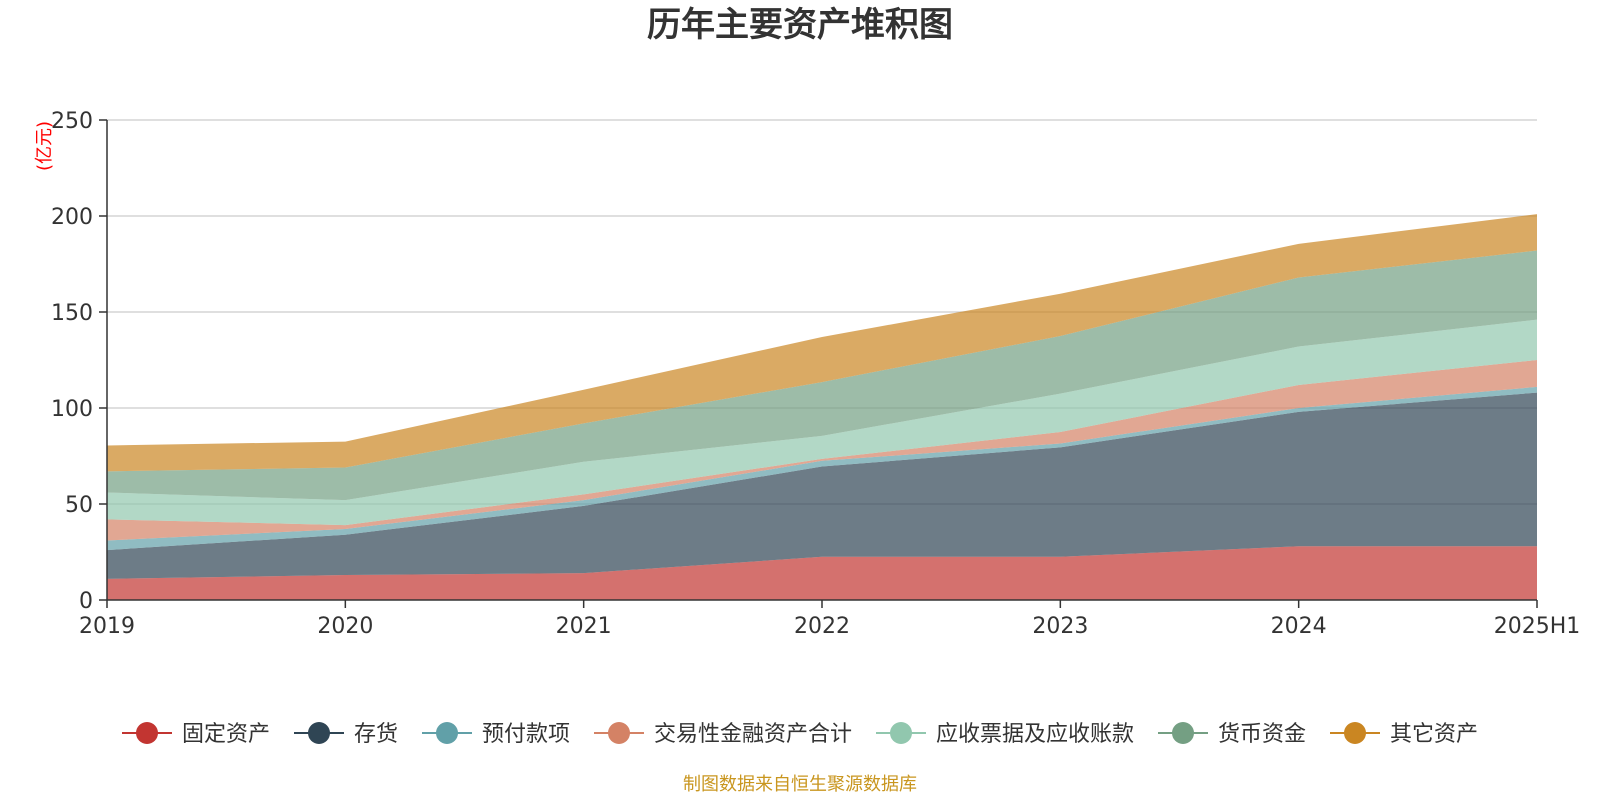  I want to click on legend-item-3: 交易性金融资产合计, so click(723, 734).